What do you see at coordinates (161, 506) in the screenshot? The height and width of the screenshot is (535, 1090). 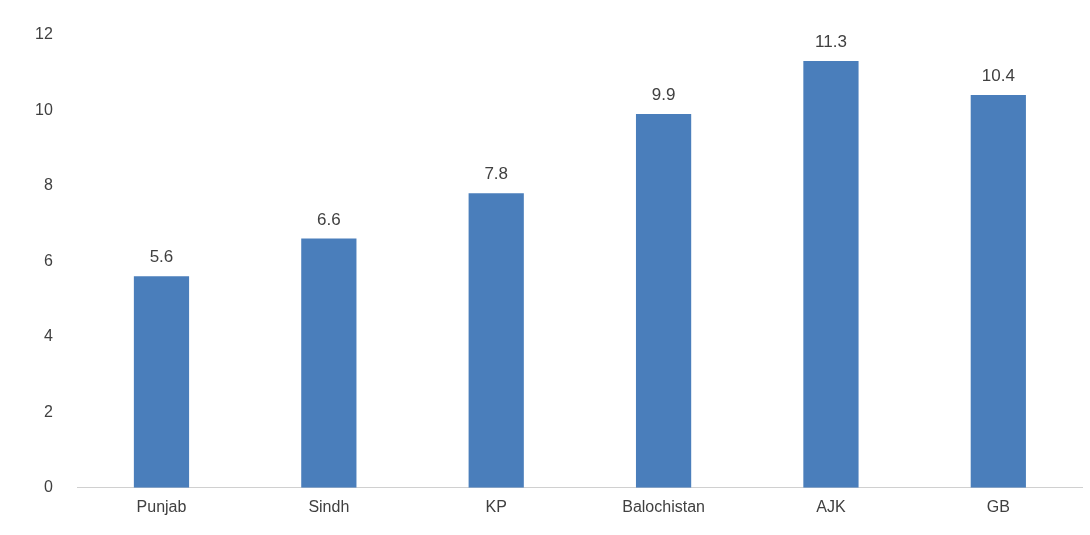 I see `x-tick-label: Punjab` at bounding box center [161, 506].